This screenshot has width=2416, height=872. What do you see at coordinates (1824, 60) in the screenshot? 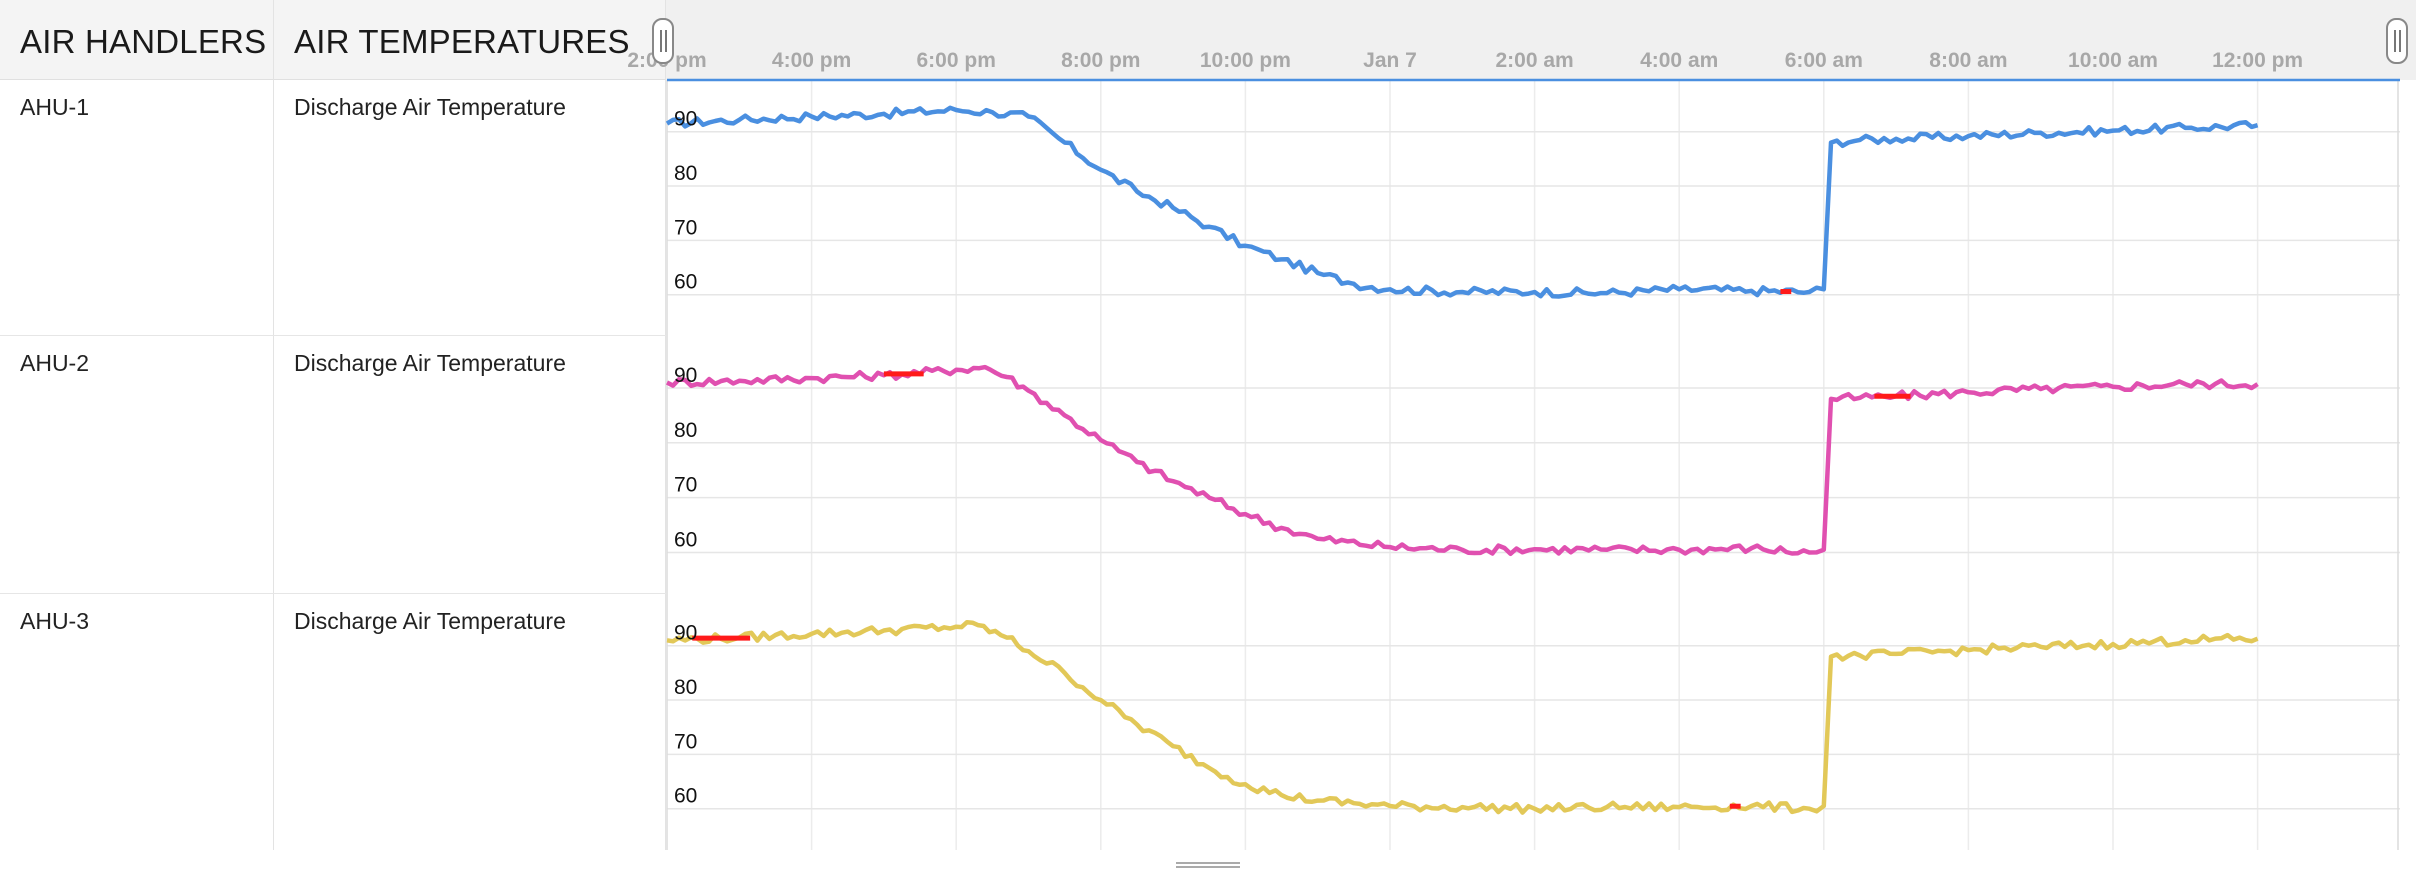
I see `x-tick-label: 6:00 am` at bounding box center [1824, 60].